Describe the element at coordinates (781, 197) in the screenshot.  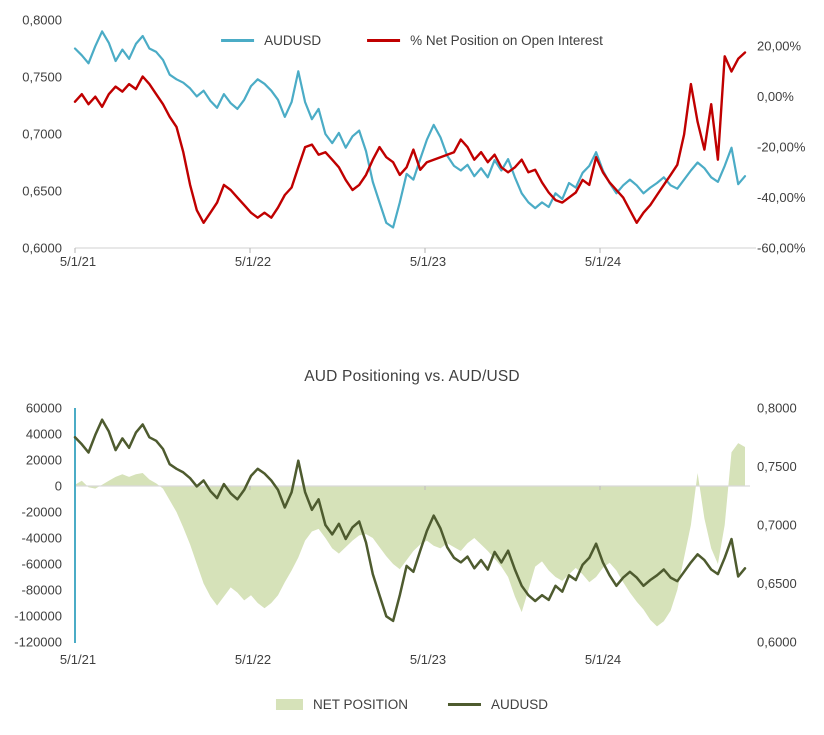
I see `chart1-right-axis-label: -40,00%` at that location.